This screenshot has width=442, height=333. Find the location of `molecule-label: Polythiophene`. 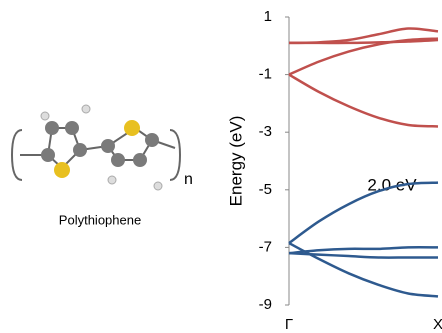

molecule-label: Polythiophene is located at coordinates (100, 219).